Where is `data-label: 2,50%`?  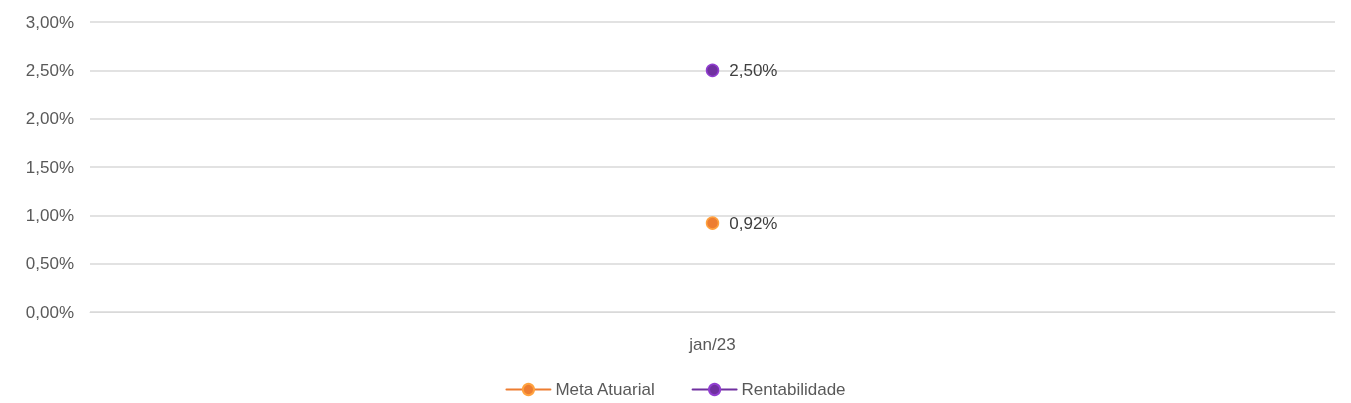 data-label: 2,50% is located at coordinates (753, 70).